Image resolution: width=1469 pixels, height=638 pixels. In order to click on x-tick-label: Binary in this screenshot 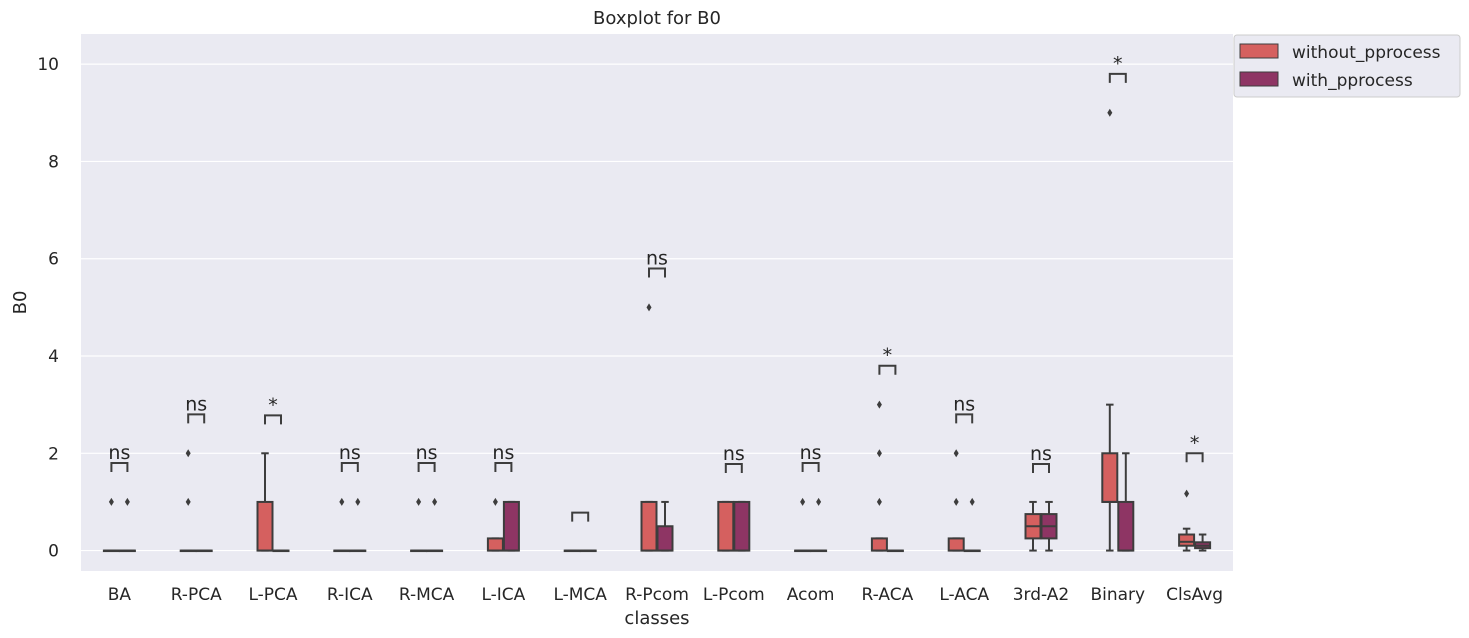, I will do `click(1117, 595)`.